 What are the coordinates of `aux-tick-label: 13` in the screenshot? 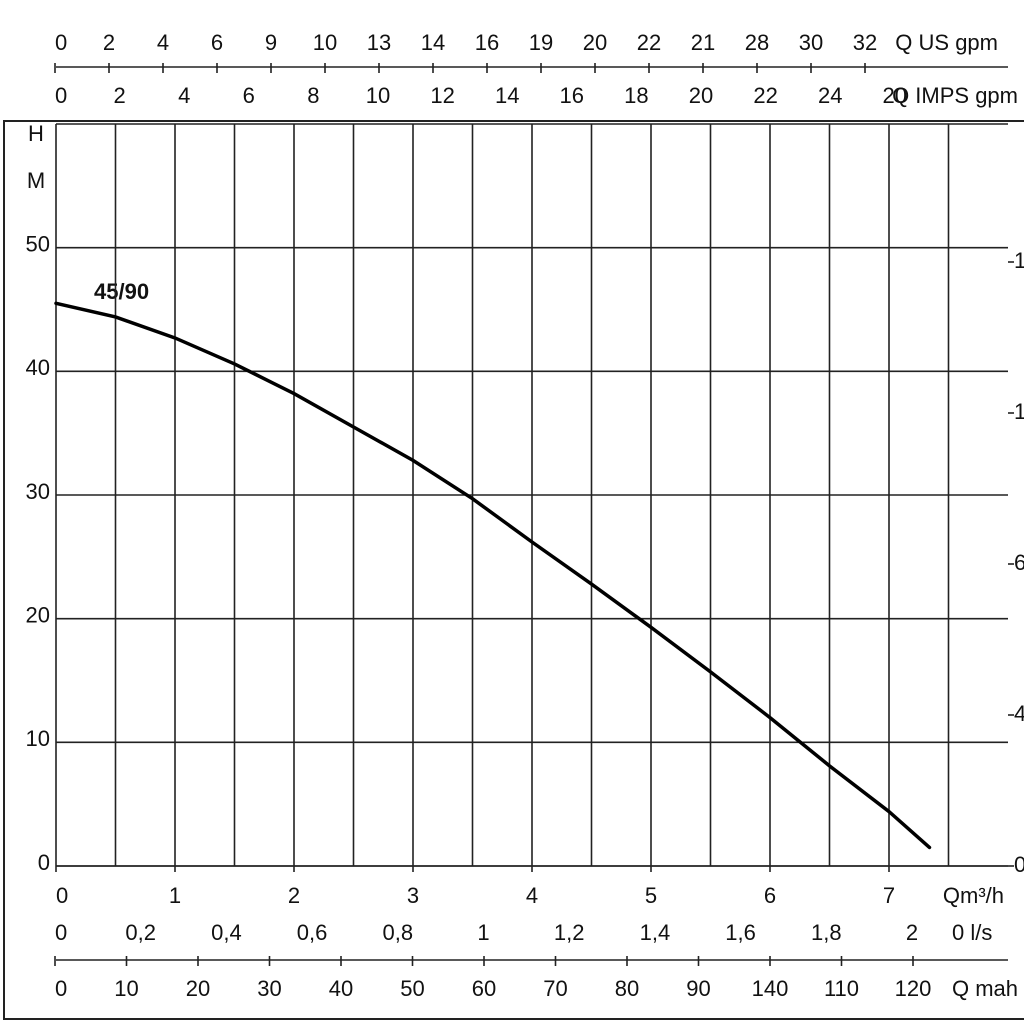 It's located at (379, 42).